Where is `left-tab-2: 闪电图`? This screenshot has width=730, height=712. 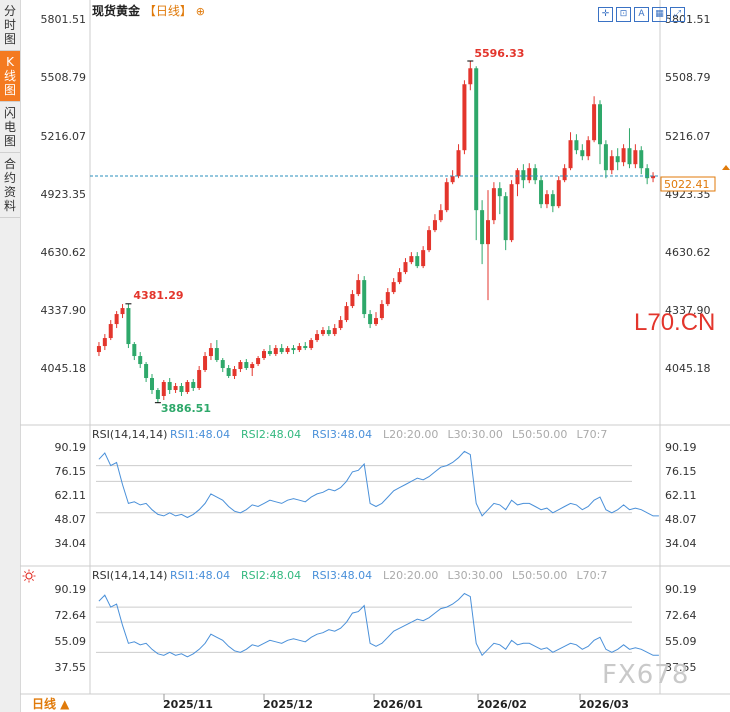 left-tab-2: 闪电图 is located at coordinates (10, 127).